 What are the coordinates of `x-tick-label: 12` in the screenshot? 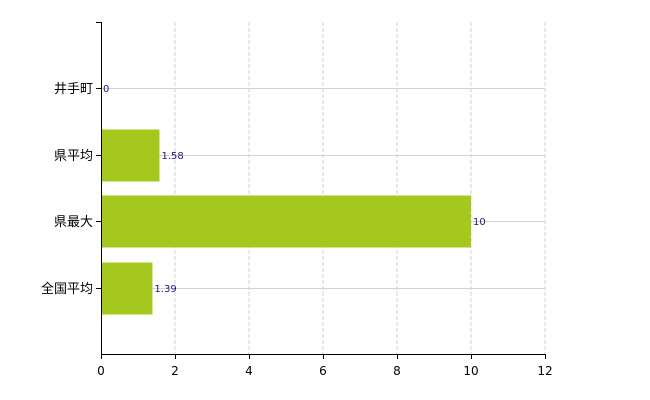 It's located at (544, 371).